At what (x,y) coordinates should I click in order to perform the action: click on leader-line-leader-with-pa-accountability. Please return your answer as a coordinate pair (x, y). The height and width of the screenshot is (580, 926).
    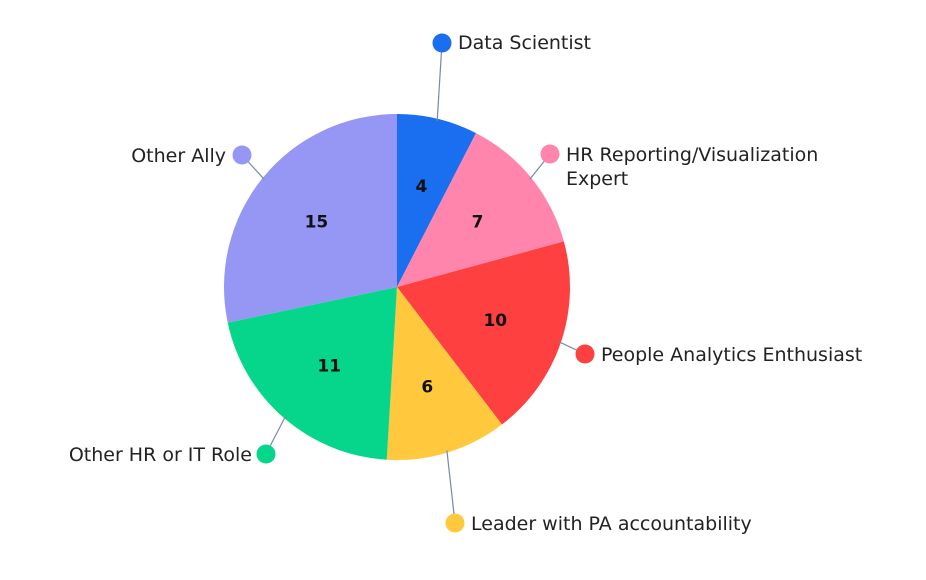
    Looking at the image, I should click on (451, 487).